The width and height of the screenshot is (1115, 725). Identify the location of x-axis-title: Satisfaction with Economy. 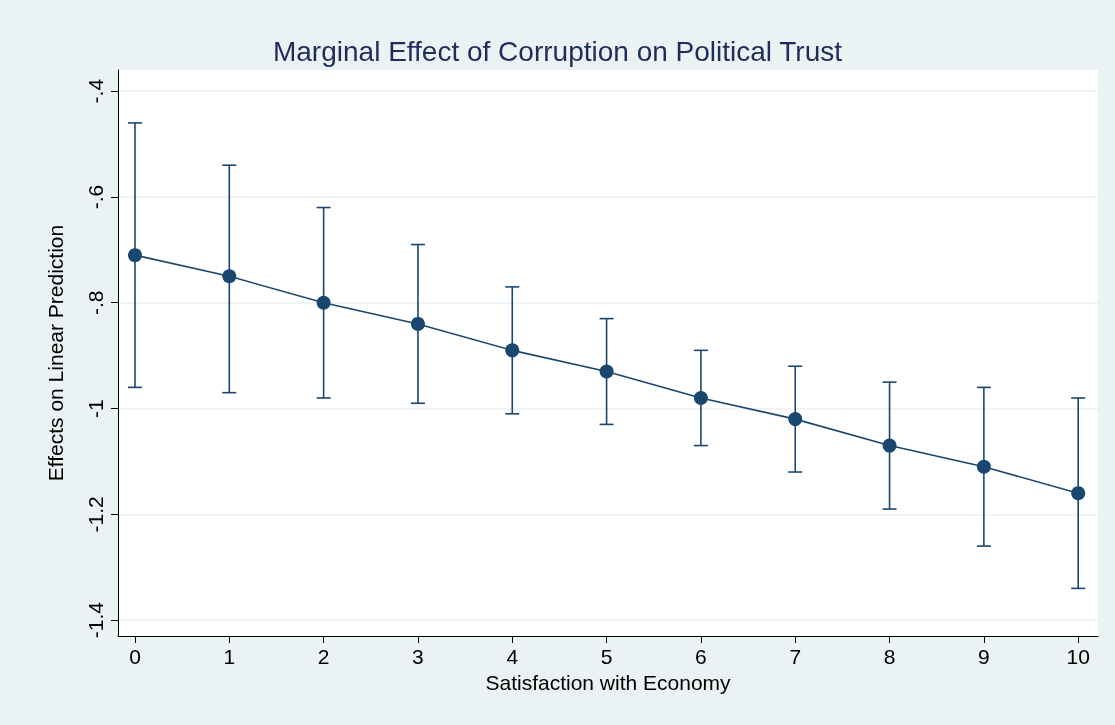
(608, 682).